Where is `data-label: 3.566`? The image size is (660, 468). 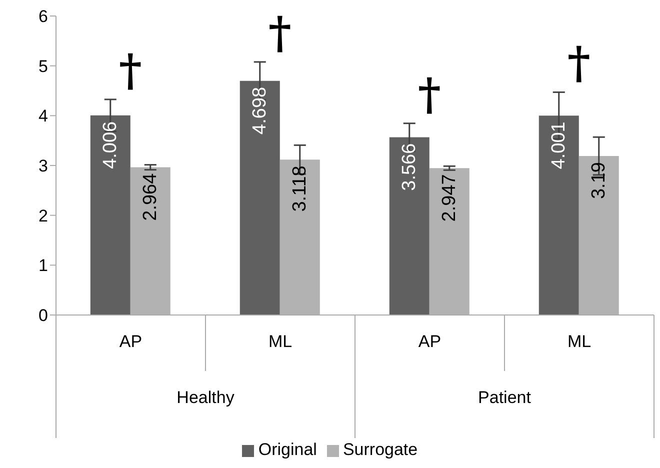
data-label: 3.566 is located at coordinates (409, 167).